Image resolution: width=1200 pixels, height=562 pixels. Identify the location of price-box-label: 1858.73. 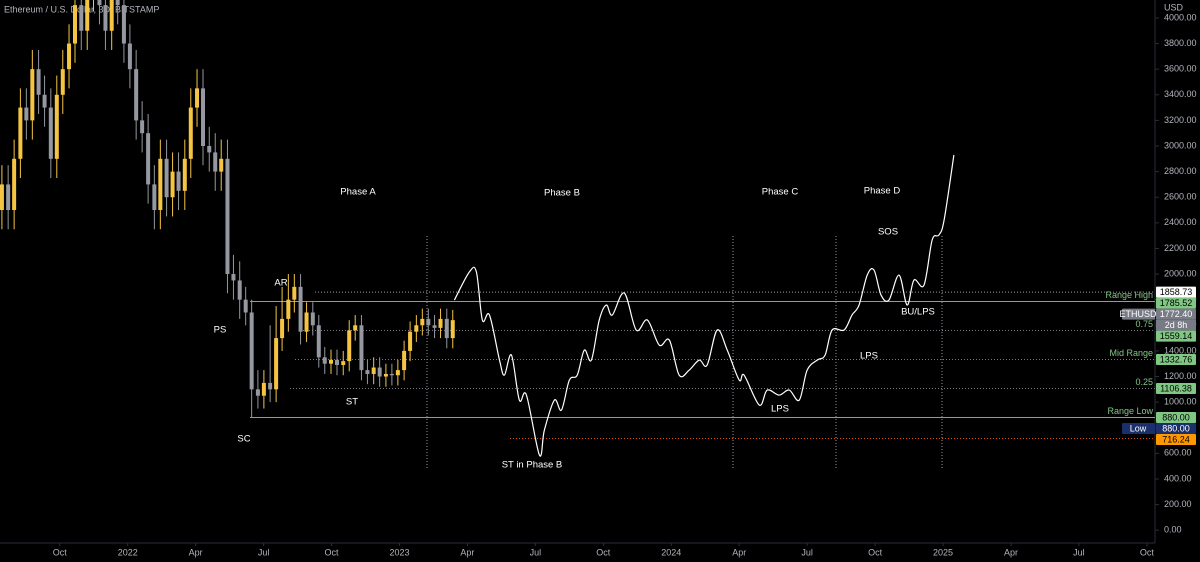
(1176, 292).